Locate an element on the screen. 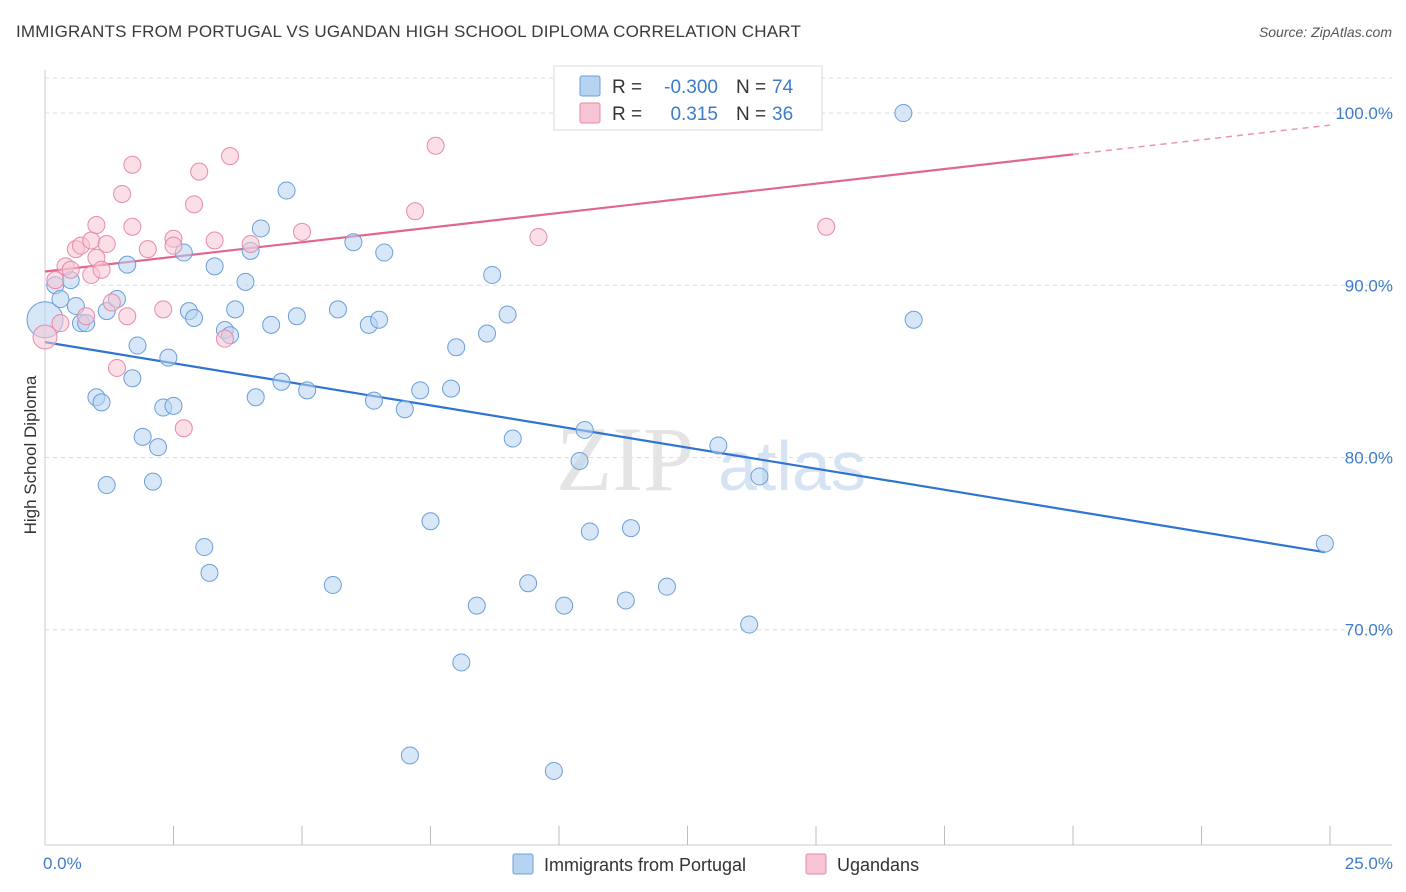 This screenshot has height=892, width=1406. legend-r-value: 0.315 is located at coordinates (694, 114).